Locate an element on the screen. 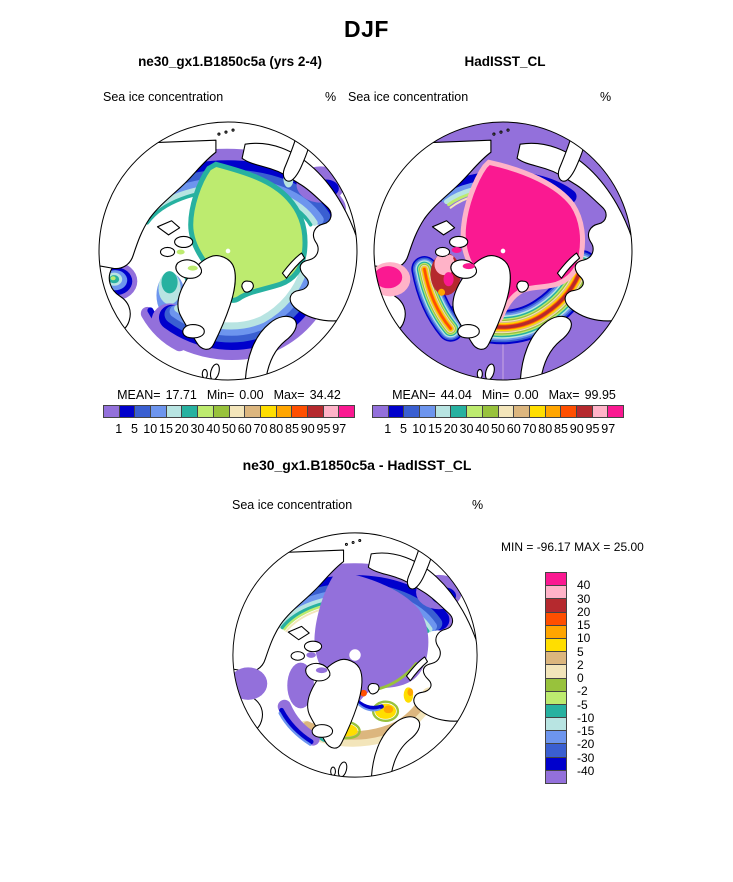 The height and width of the screenshot is (882, 733). colorbar-tick-label: 80 is located at coordinates (545, 429).